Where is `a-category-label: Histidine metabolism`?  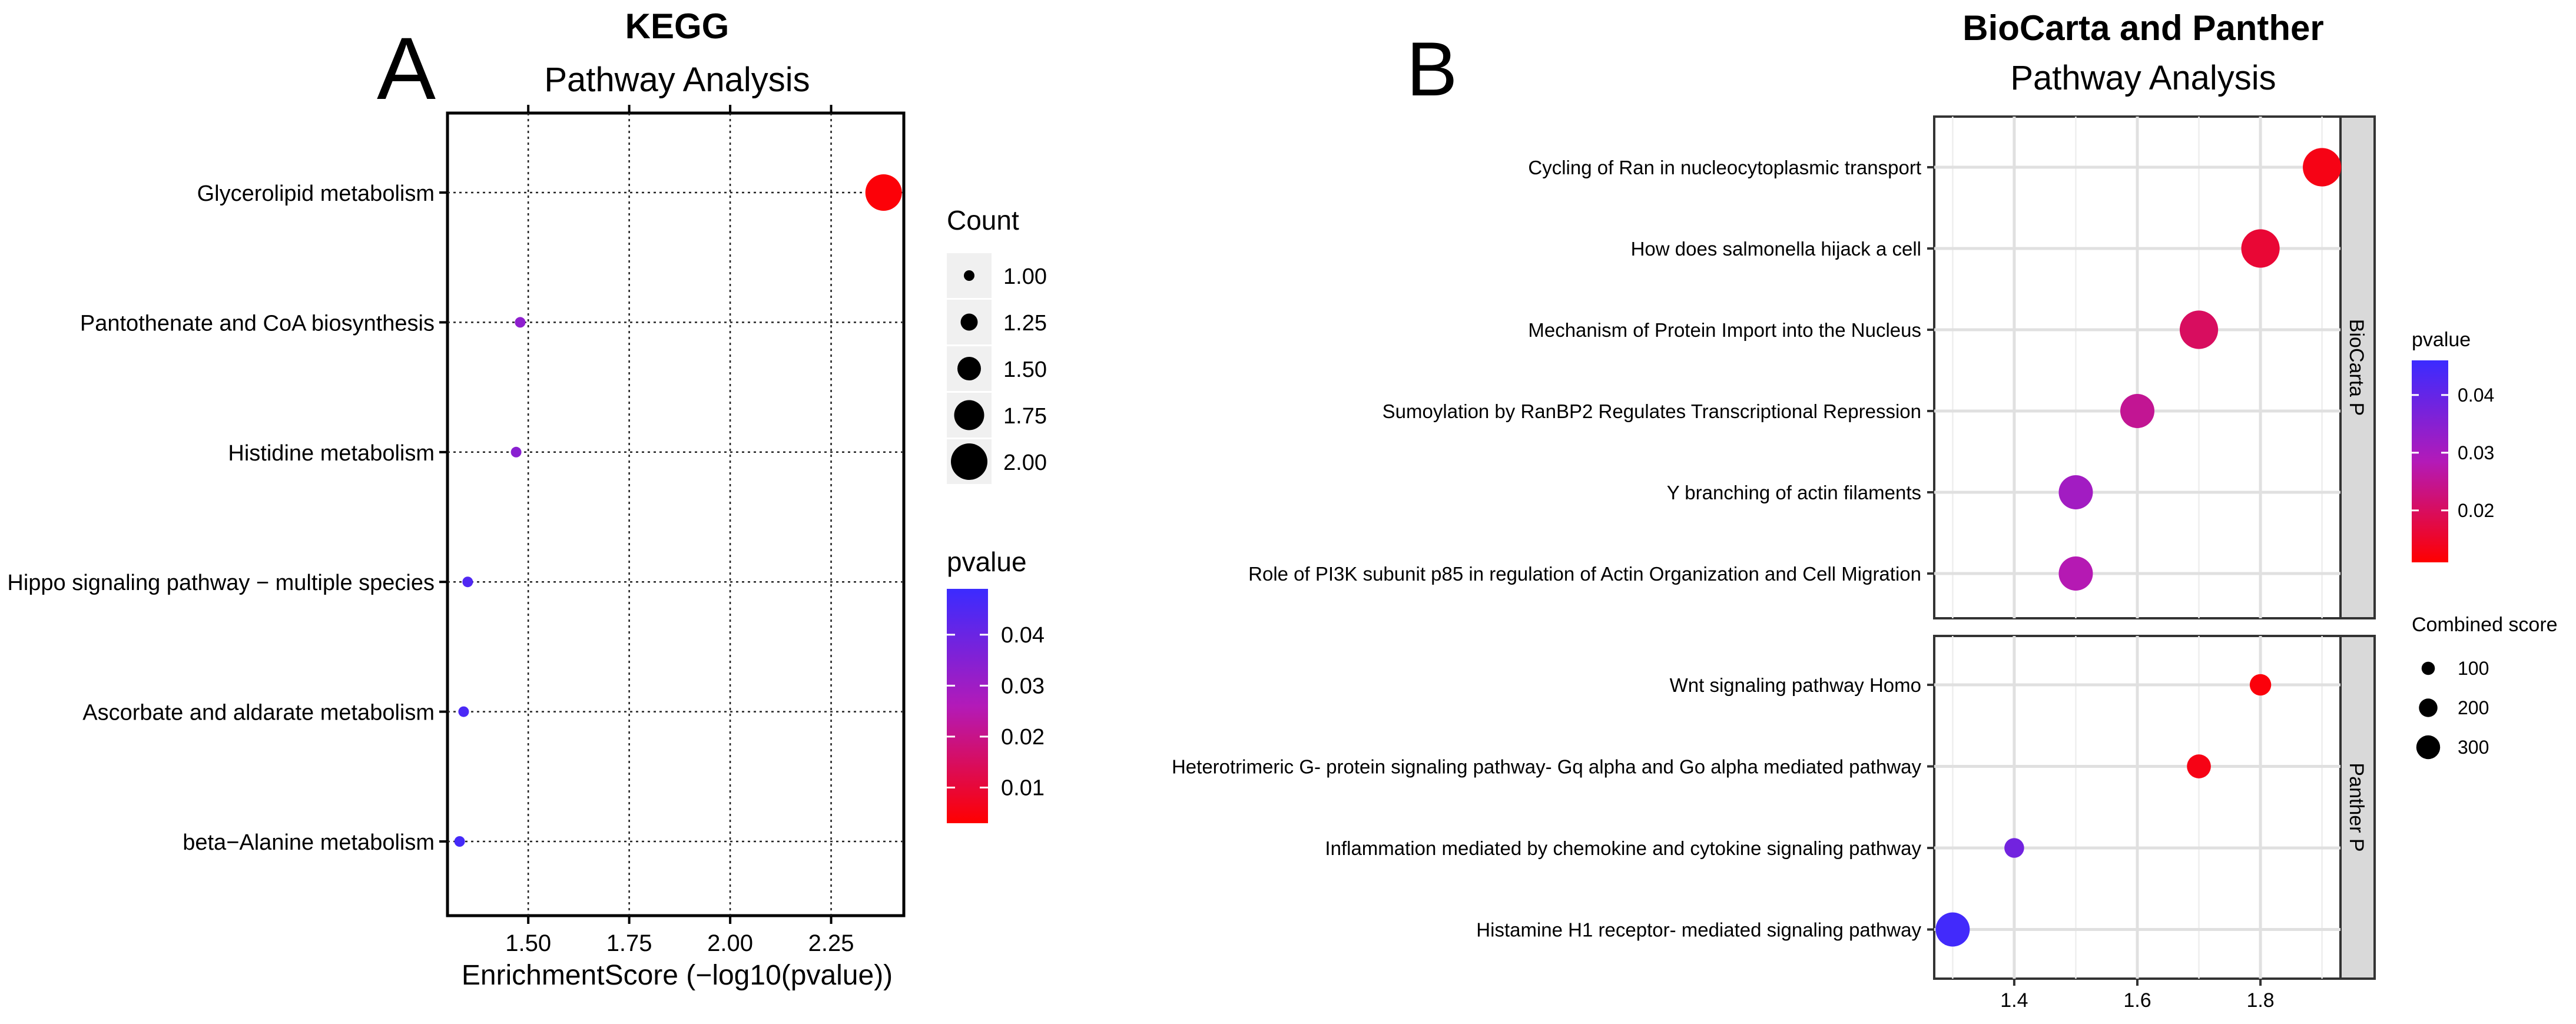 a-category-label: Histidine metabolism is located at coordinates (331, 453).